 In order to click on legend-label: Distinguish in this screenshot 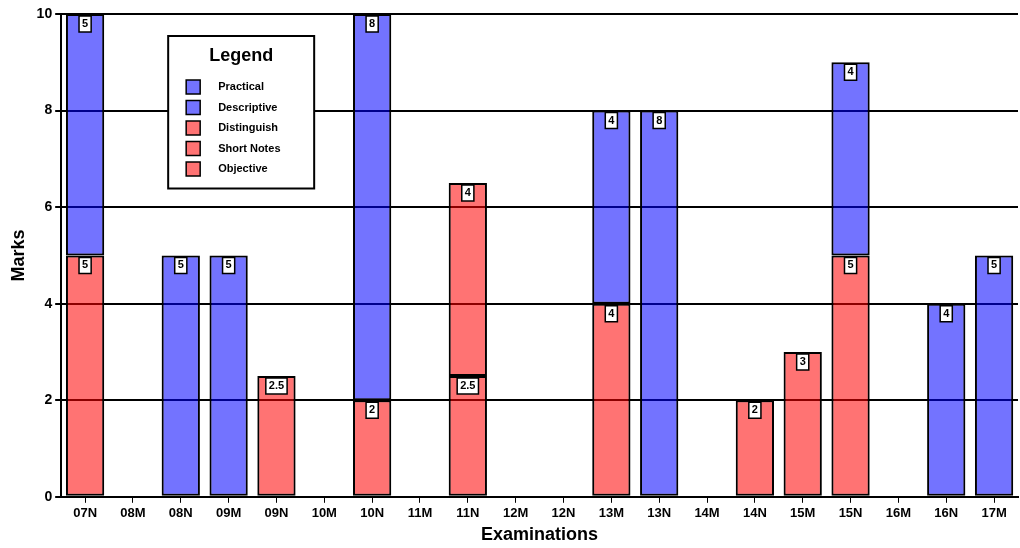, I will do `click(248, 127)`.